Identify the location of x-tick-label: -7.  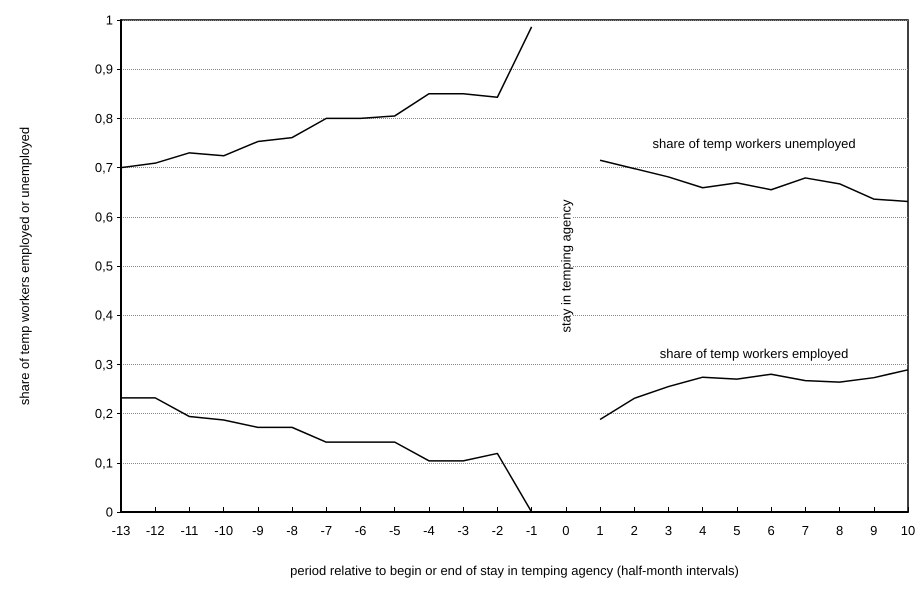
(326, 530).